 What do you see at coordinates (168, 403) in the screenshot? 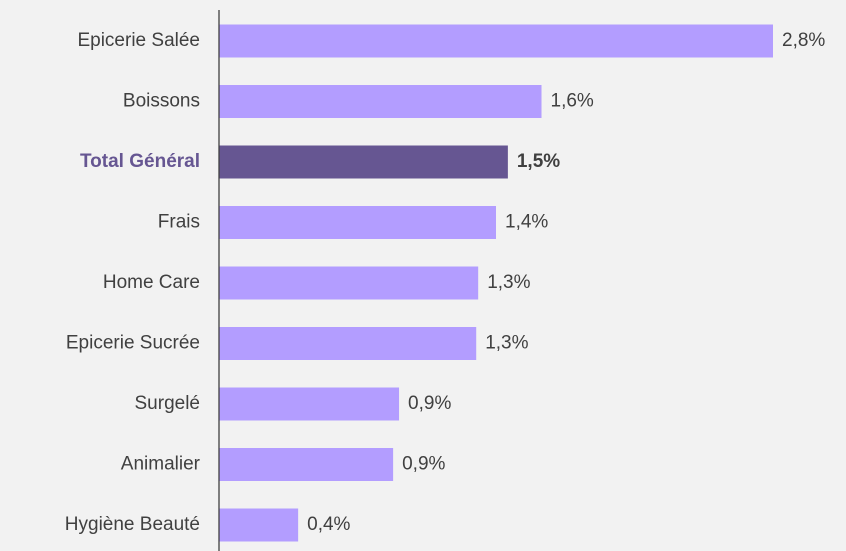
I see `category-label: Surgelé` at bounding box center [168, 403].